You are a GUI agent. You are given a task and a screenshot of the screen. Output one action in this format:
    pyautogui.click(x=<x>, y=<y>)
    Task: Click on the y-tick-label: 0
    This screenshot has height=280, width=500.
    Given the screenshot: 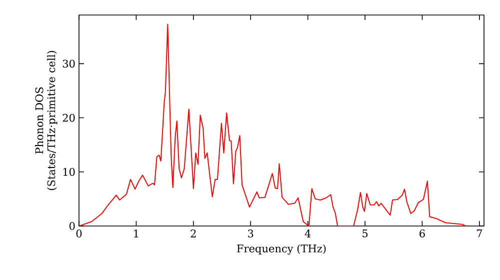 What is the action you would take?
    pyautogui.click(x=72, y=226)
    